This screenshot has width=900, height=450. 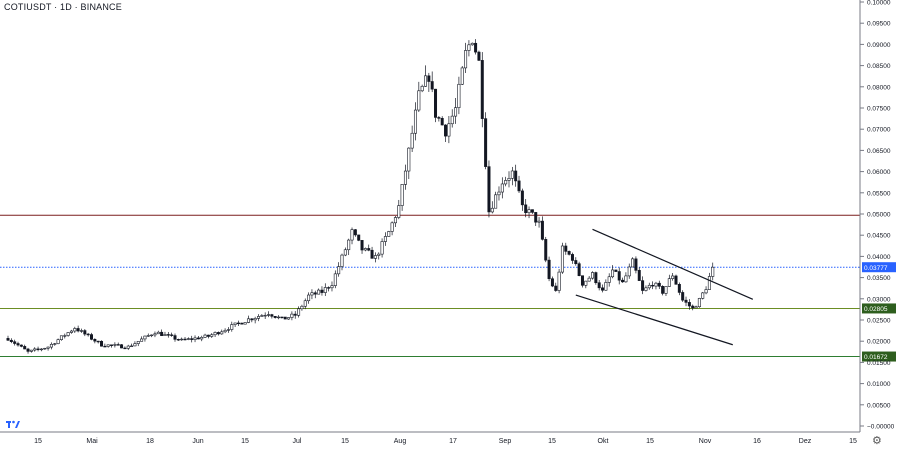 I want to click on x-tick-label: 15, so click(x=650, y=441).